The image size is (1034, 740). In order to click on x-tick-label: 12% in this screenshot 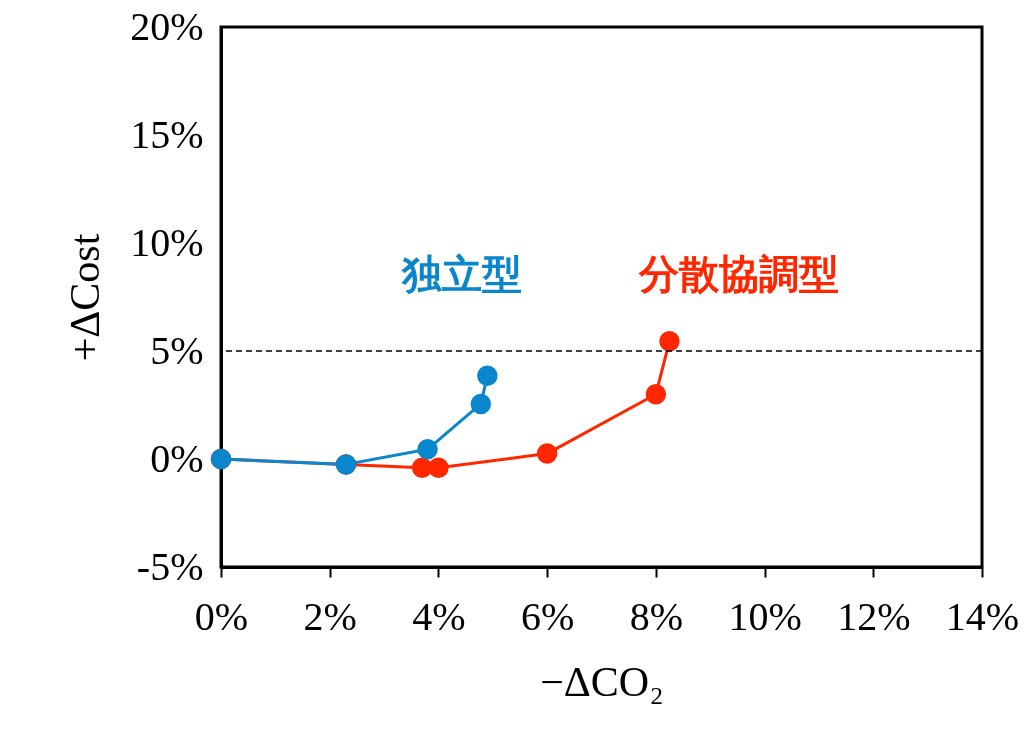, I will do `click(874, 616)`.